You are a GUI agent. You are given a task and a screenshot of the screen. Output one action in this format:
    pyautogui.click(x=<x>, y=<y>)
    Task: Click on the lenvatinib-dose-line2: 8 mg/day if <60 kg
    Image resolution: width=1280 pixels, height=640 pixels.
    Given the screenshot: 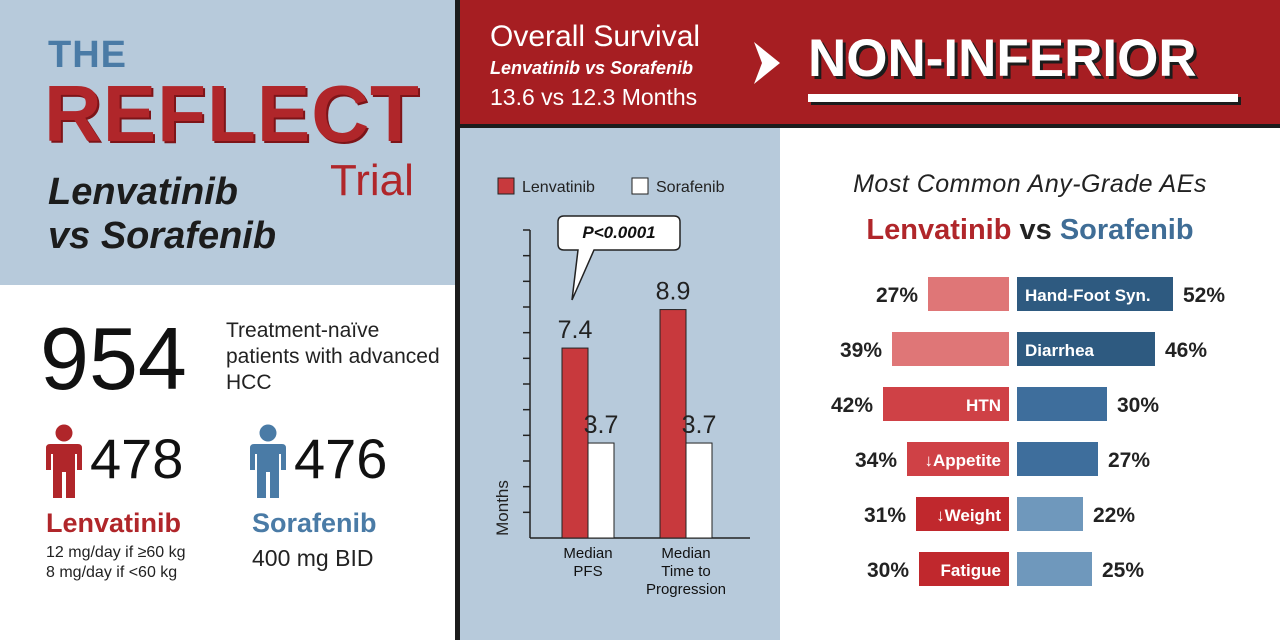 What is the action you would take?
    pyautogui.click(x=112, y=572)
    